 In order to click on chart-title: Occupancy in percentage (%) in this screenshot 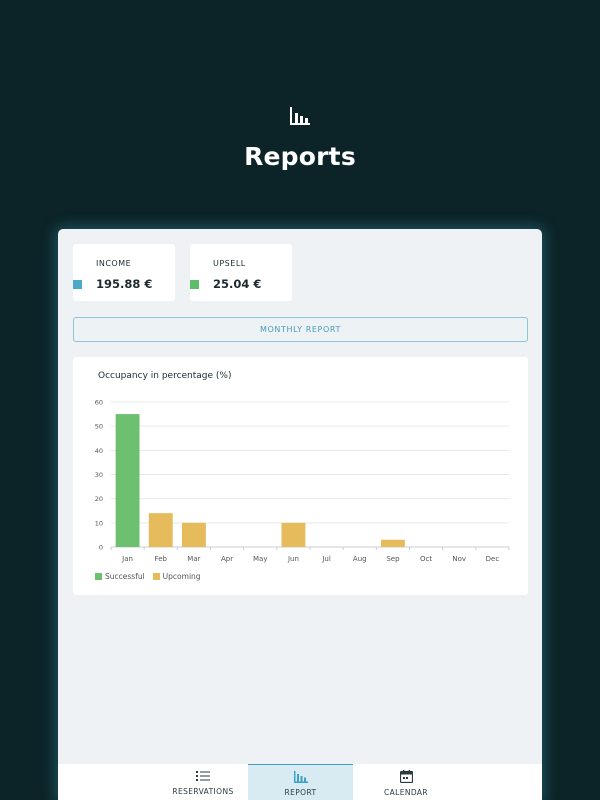, I will do `click(165, 376)`.